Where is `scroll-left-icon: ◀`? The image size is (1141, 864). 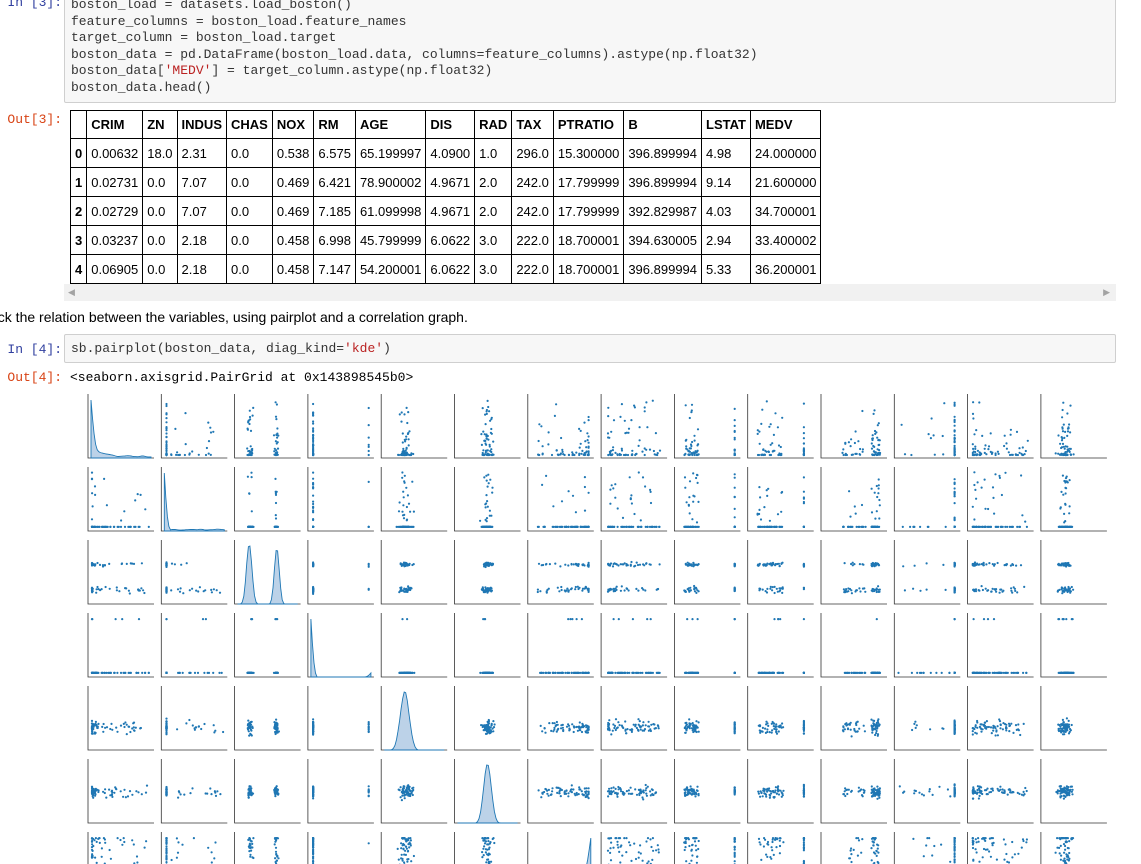
scroll-left-icon: ◀ is located at coordinates (71, 292).